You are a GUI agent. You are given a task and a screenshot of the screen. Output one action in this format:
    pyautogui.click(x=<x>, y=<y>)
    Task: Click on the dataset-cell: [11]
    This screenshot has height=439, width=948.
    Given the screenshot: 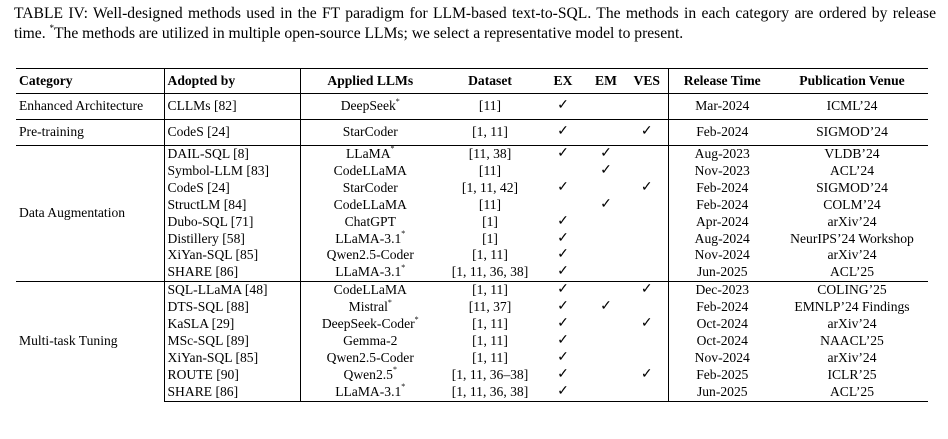 What is the action you would take?
    pyautogui.click(x=490, y=106)
    